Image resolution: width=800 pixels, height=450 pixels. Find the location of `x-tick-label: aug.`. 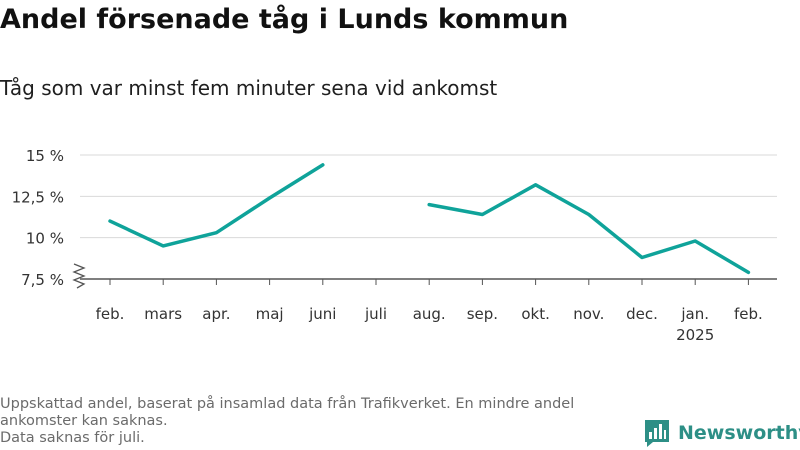

x-tick-label: aug. is located at coordinates (429, 314).